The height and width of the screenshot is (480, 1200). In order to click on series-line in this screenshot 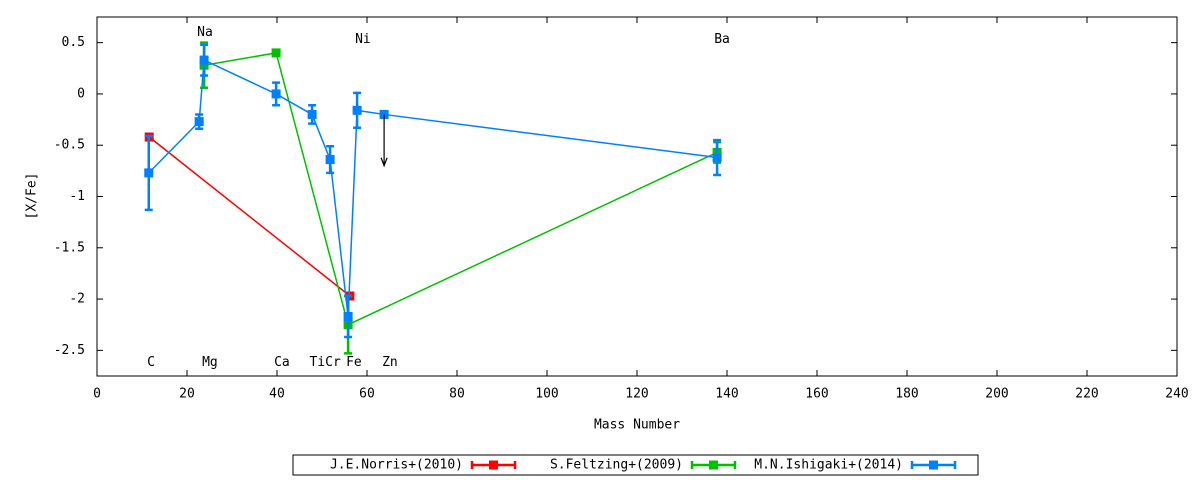, I will do `click(249, 216)`.